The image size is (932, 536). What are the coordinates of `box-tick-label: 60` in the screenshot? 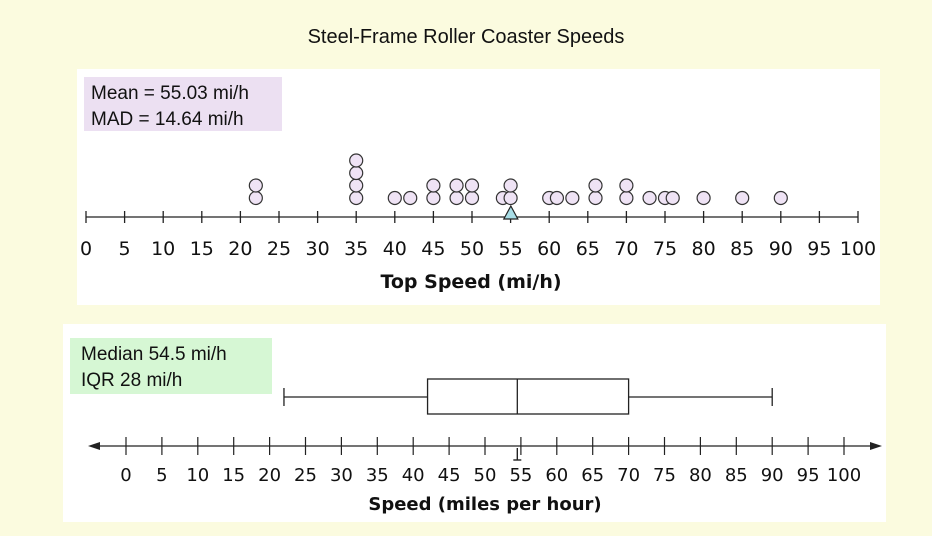 It's located at (556, 475).